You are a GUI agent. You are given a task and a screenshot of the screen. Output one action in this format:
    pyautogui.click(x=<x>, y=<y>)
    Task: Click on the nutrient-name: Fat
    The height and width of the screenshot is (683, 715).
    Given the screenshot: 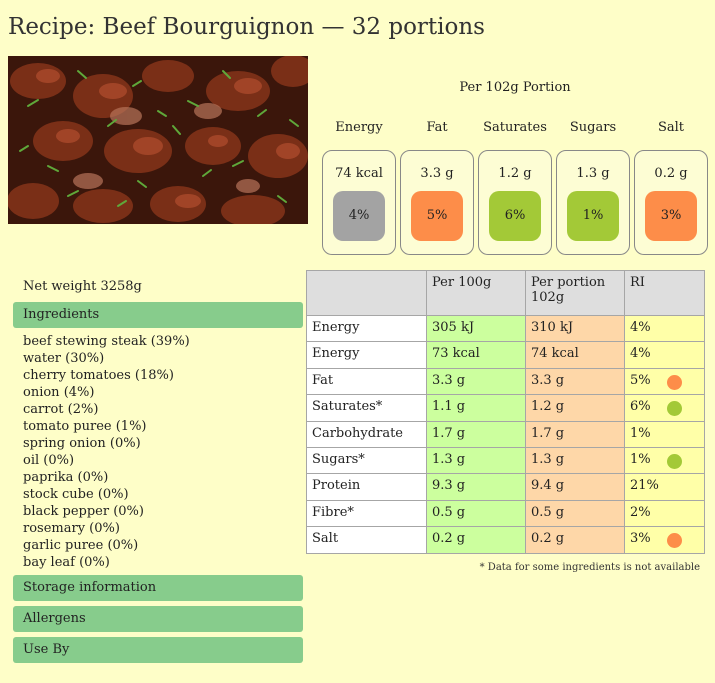 What is the action you would take?
    pyautogui.click(x=323, y=380)
    